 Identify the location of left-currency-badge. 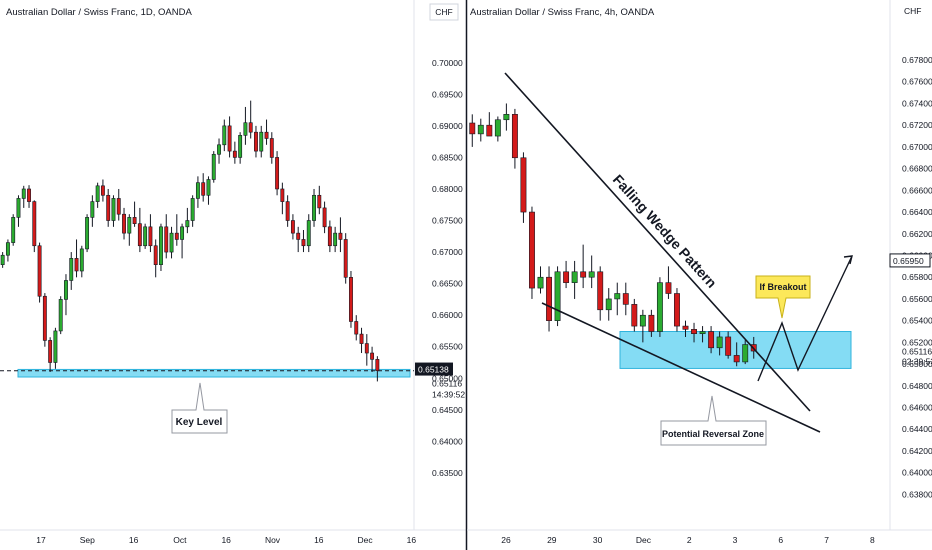
(444, 12).